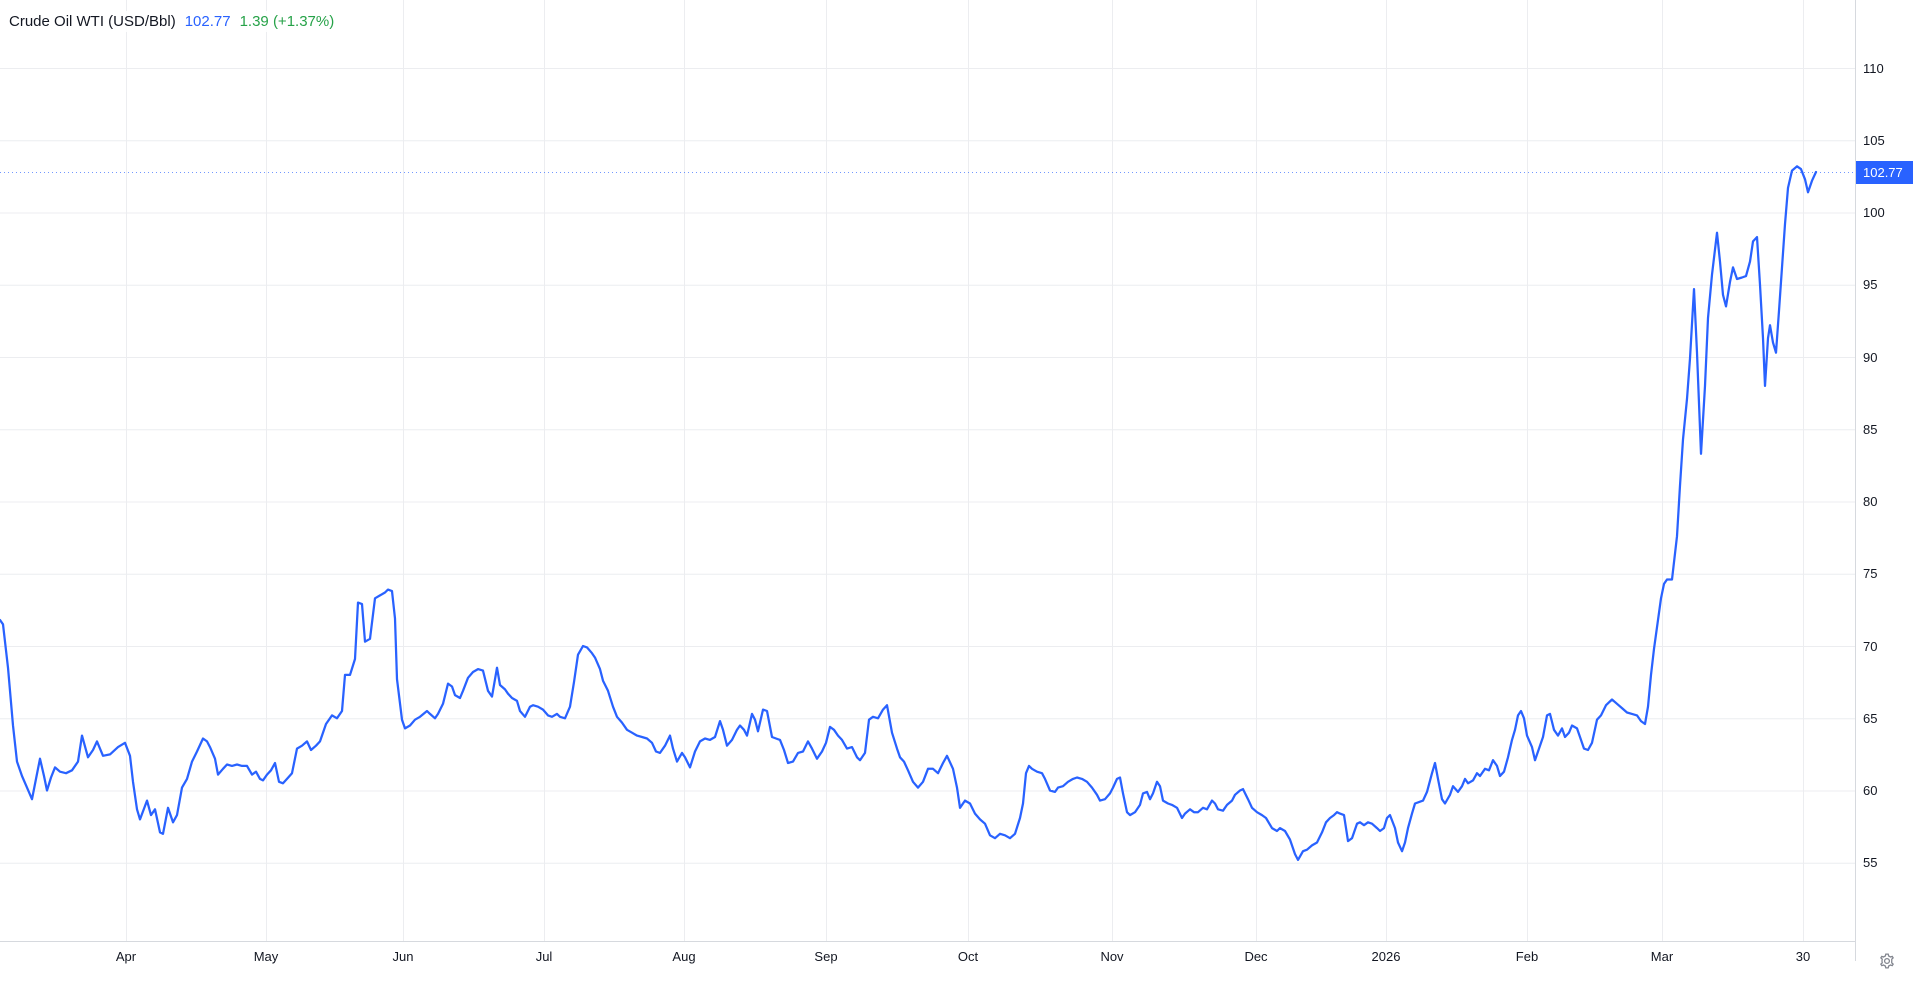  I want to click on price-axis-tick-label: 110, so click(1873, 68).